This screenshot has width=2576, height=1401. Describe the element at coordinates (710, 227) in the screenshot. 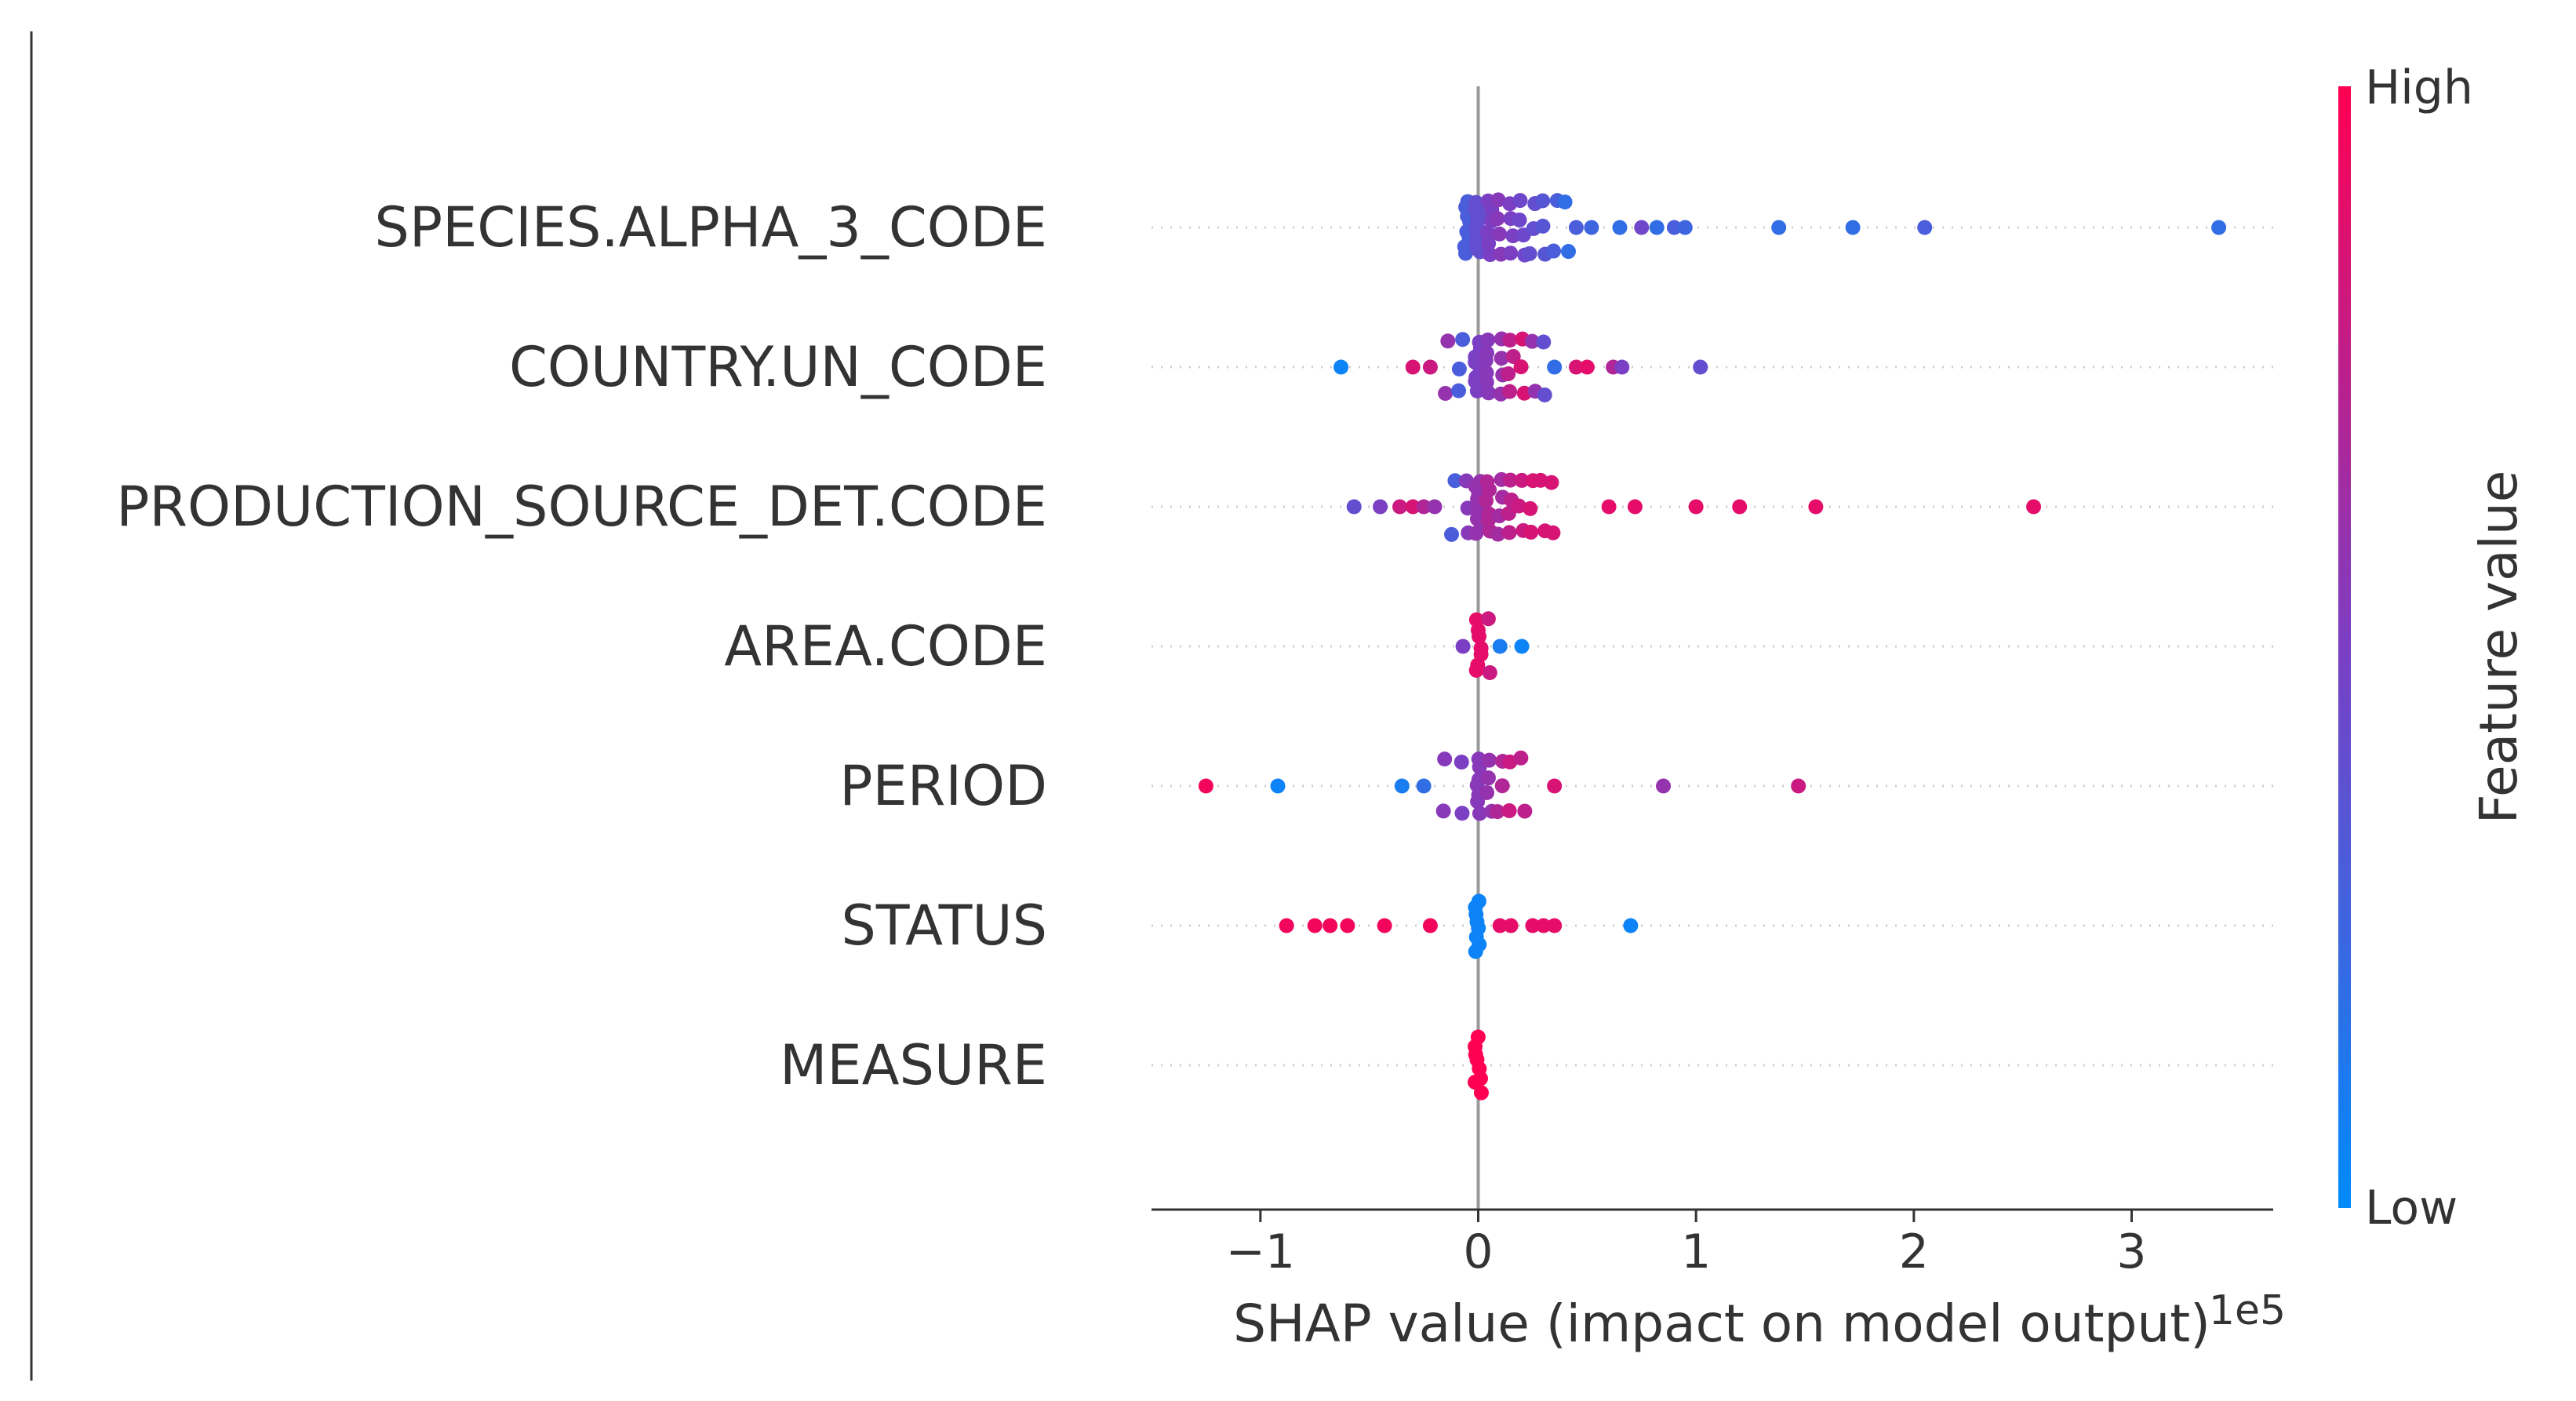

I see `feature-label: SPECIES.ALPHA_3_CODE` at that location.